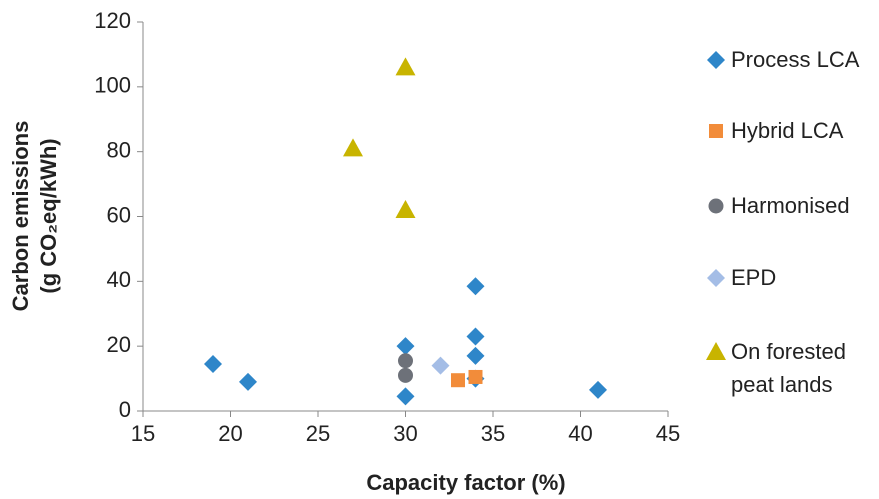  I want to click on x-tick-label: 30, so click(405, 433).